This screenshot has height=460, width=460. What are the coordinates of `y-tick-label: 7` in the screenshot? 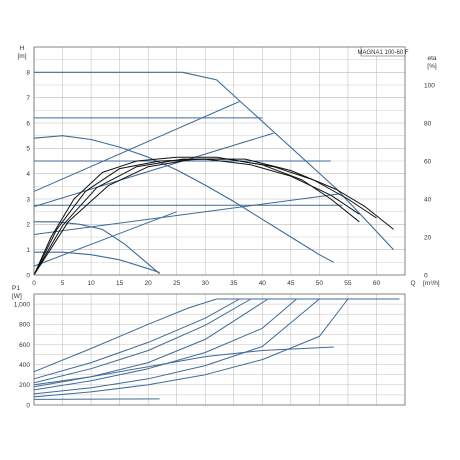 It's located at (28, 98).